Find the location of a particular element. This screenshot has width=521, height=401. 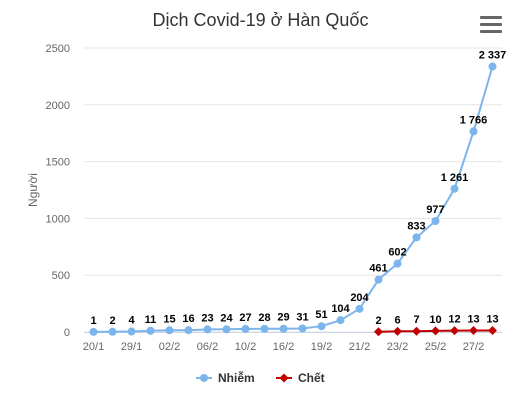

data-label: 10 is located at coordinates (435, 320).